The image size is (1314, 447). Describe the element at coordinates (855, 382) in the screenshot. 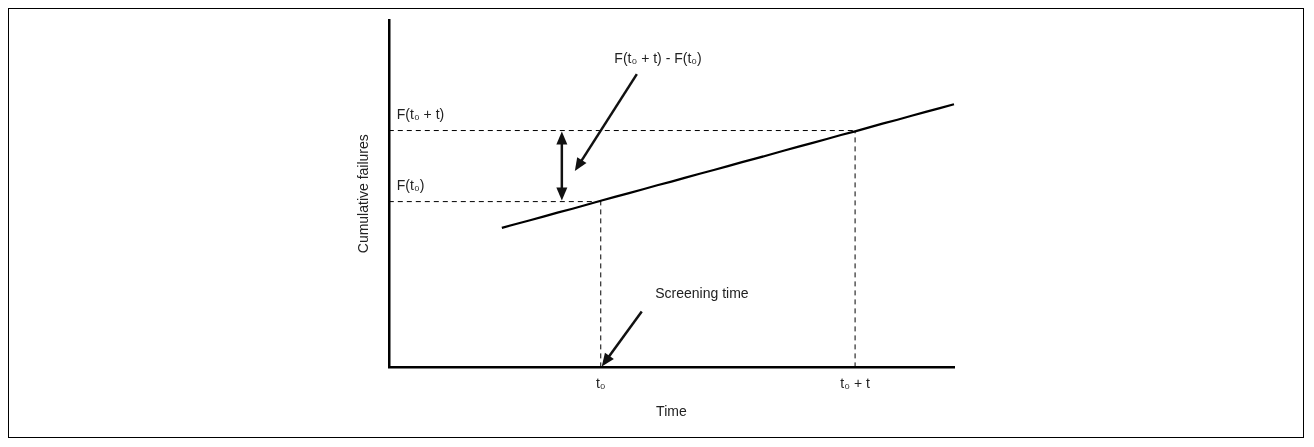

I see `x-tick-label: t₀ + t` at that location.